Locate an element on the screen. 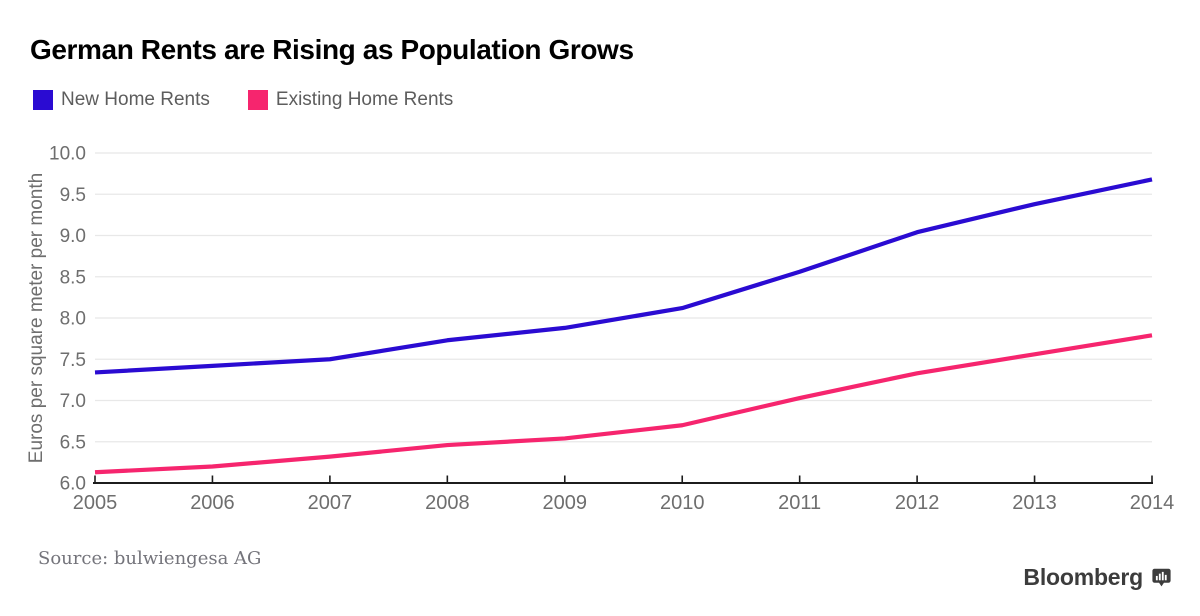 This screenshot has height=616, width=1200. y-tick-label: 6.0 is located at coordinates (73, 484).